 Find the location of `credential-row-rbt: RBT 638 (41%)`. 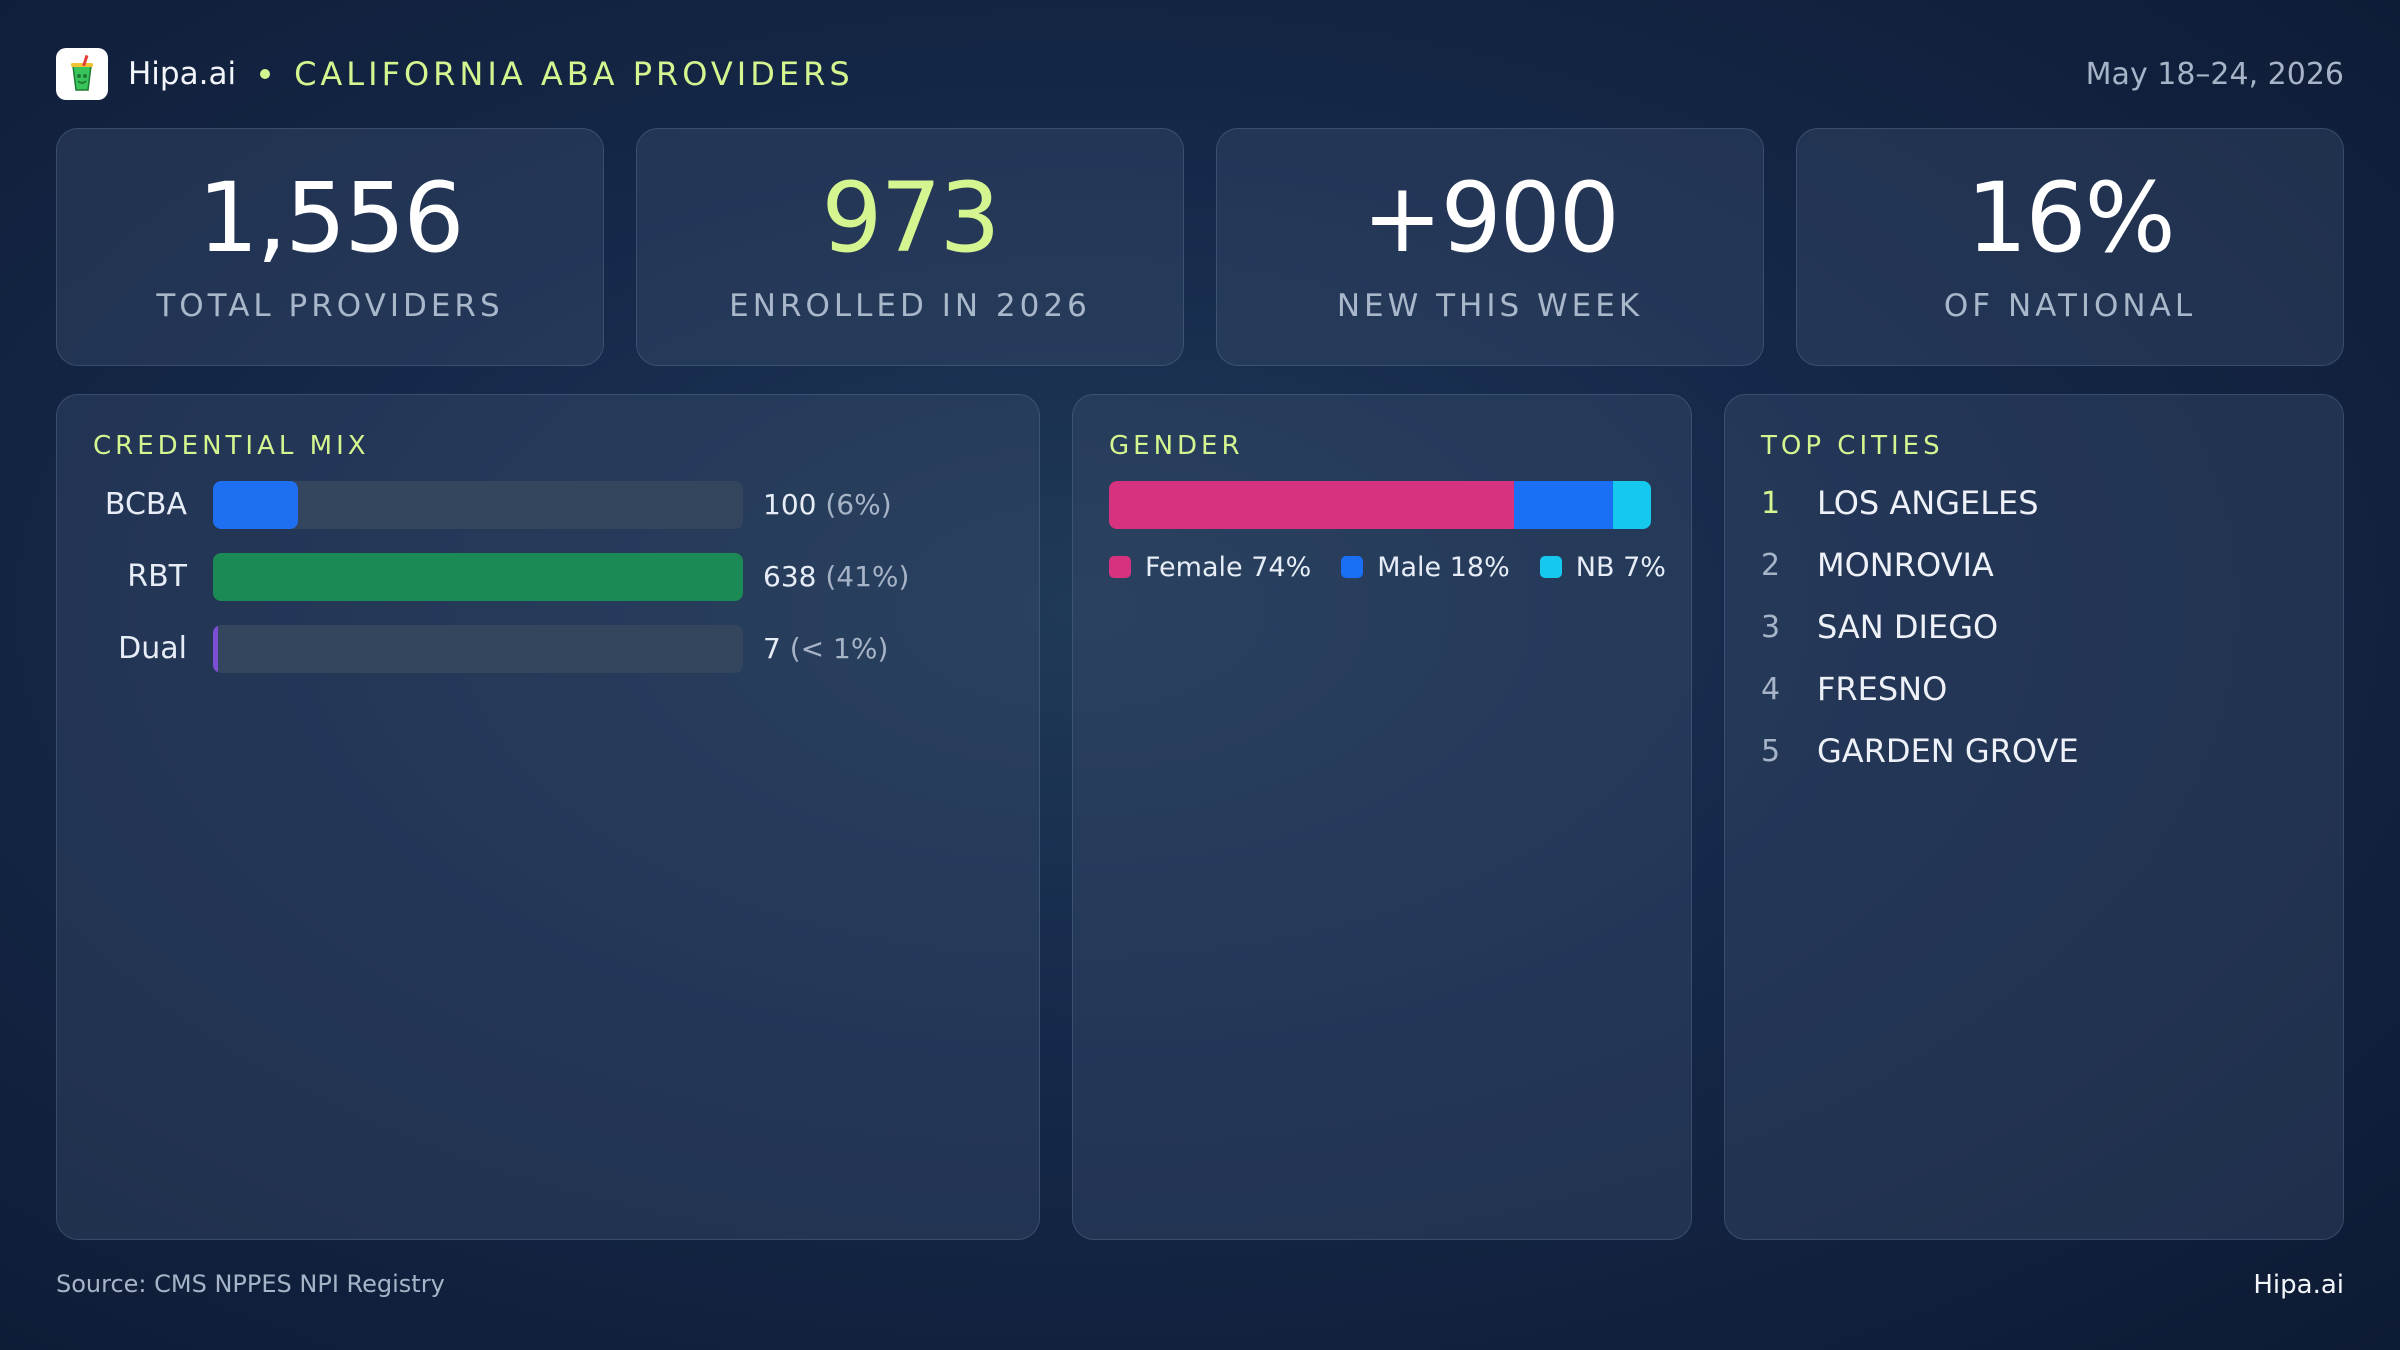

credential-row-rbt: RBT 638 (41%) is located at coordinates (548, 577).